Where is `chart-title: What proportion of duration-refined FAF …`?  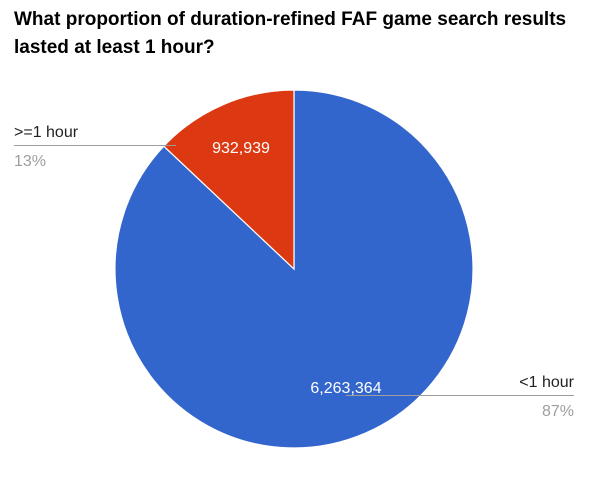 chart-title: What proportion of duration-refined FAF … is located at coordinates (290, 33).